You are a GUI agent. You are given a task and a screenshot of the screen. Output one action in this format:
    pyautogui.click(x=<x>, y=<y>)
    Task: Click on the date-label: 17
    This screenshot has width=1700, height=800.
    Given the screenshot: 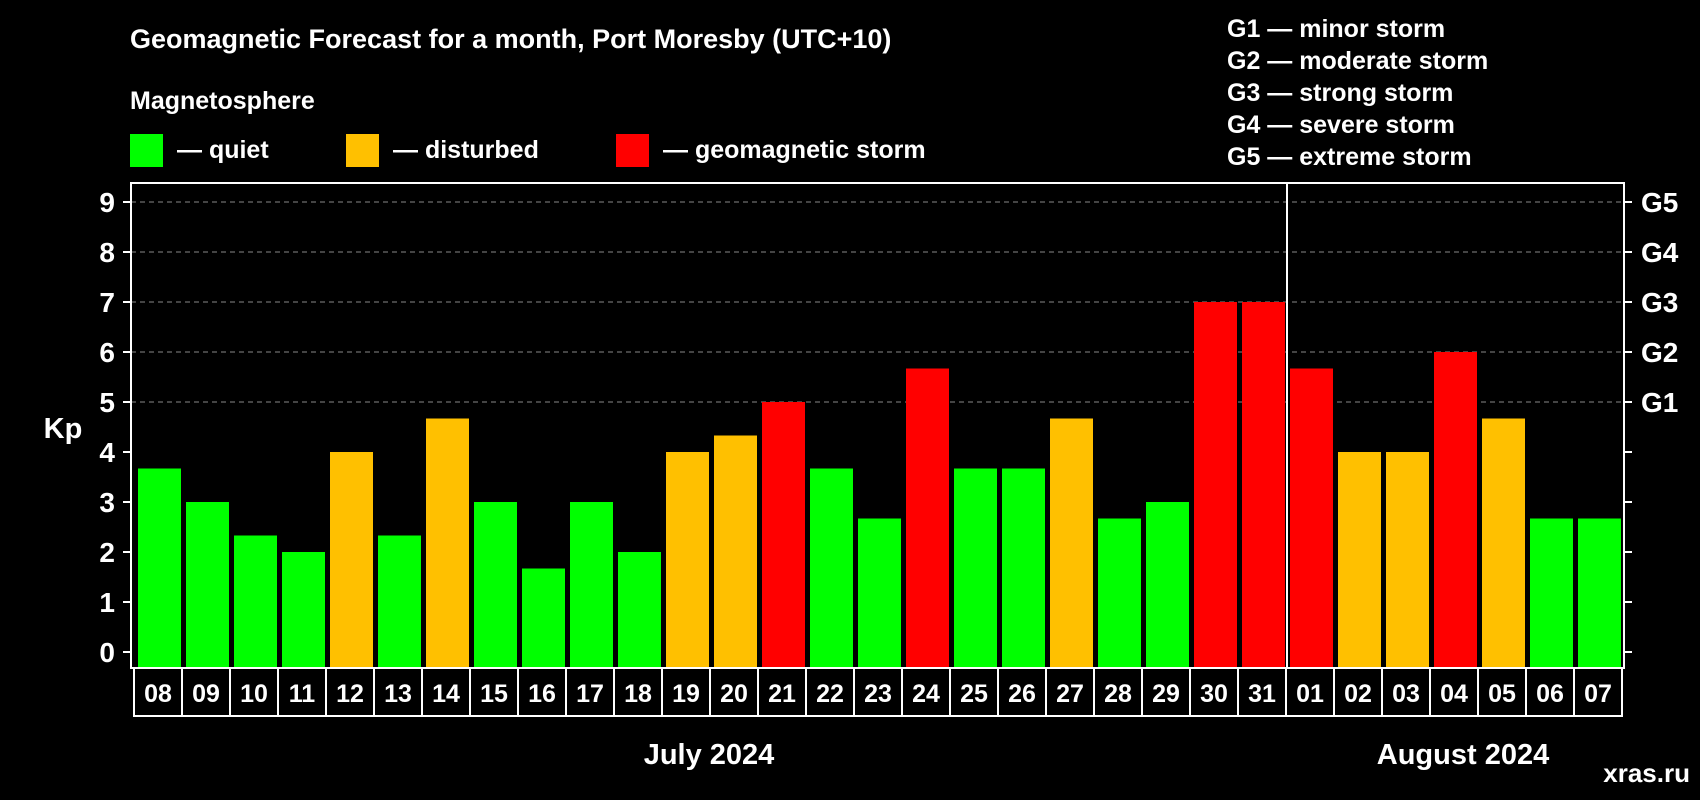 What is the action you would take?
    pyautogui.click(x=590, y=694)
    